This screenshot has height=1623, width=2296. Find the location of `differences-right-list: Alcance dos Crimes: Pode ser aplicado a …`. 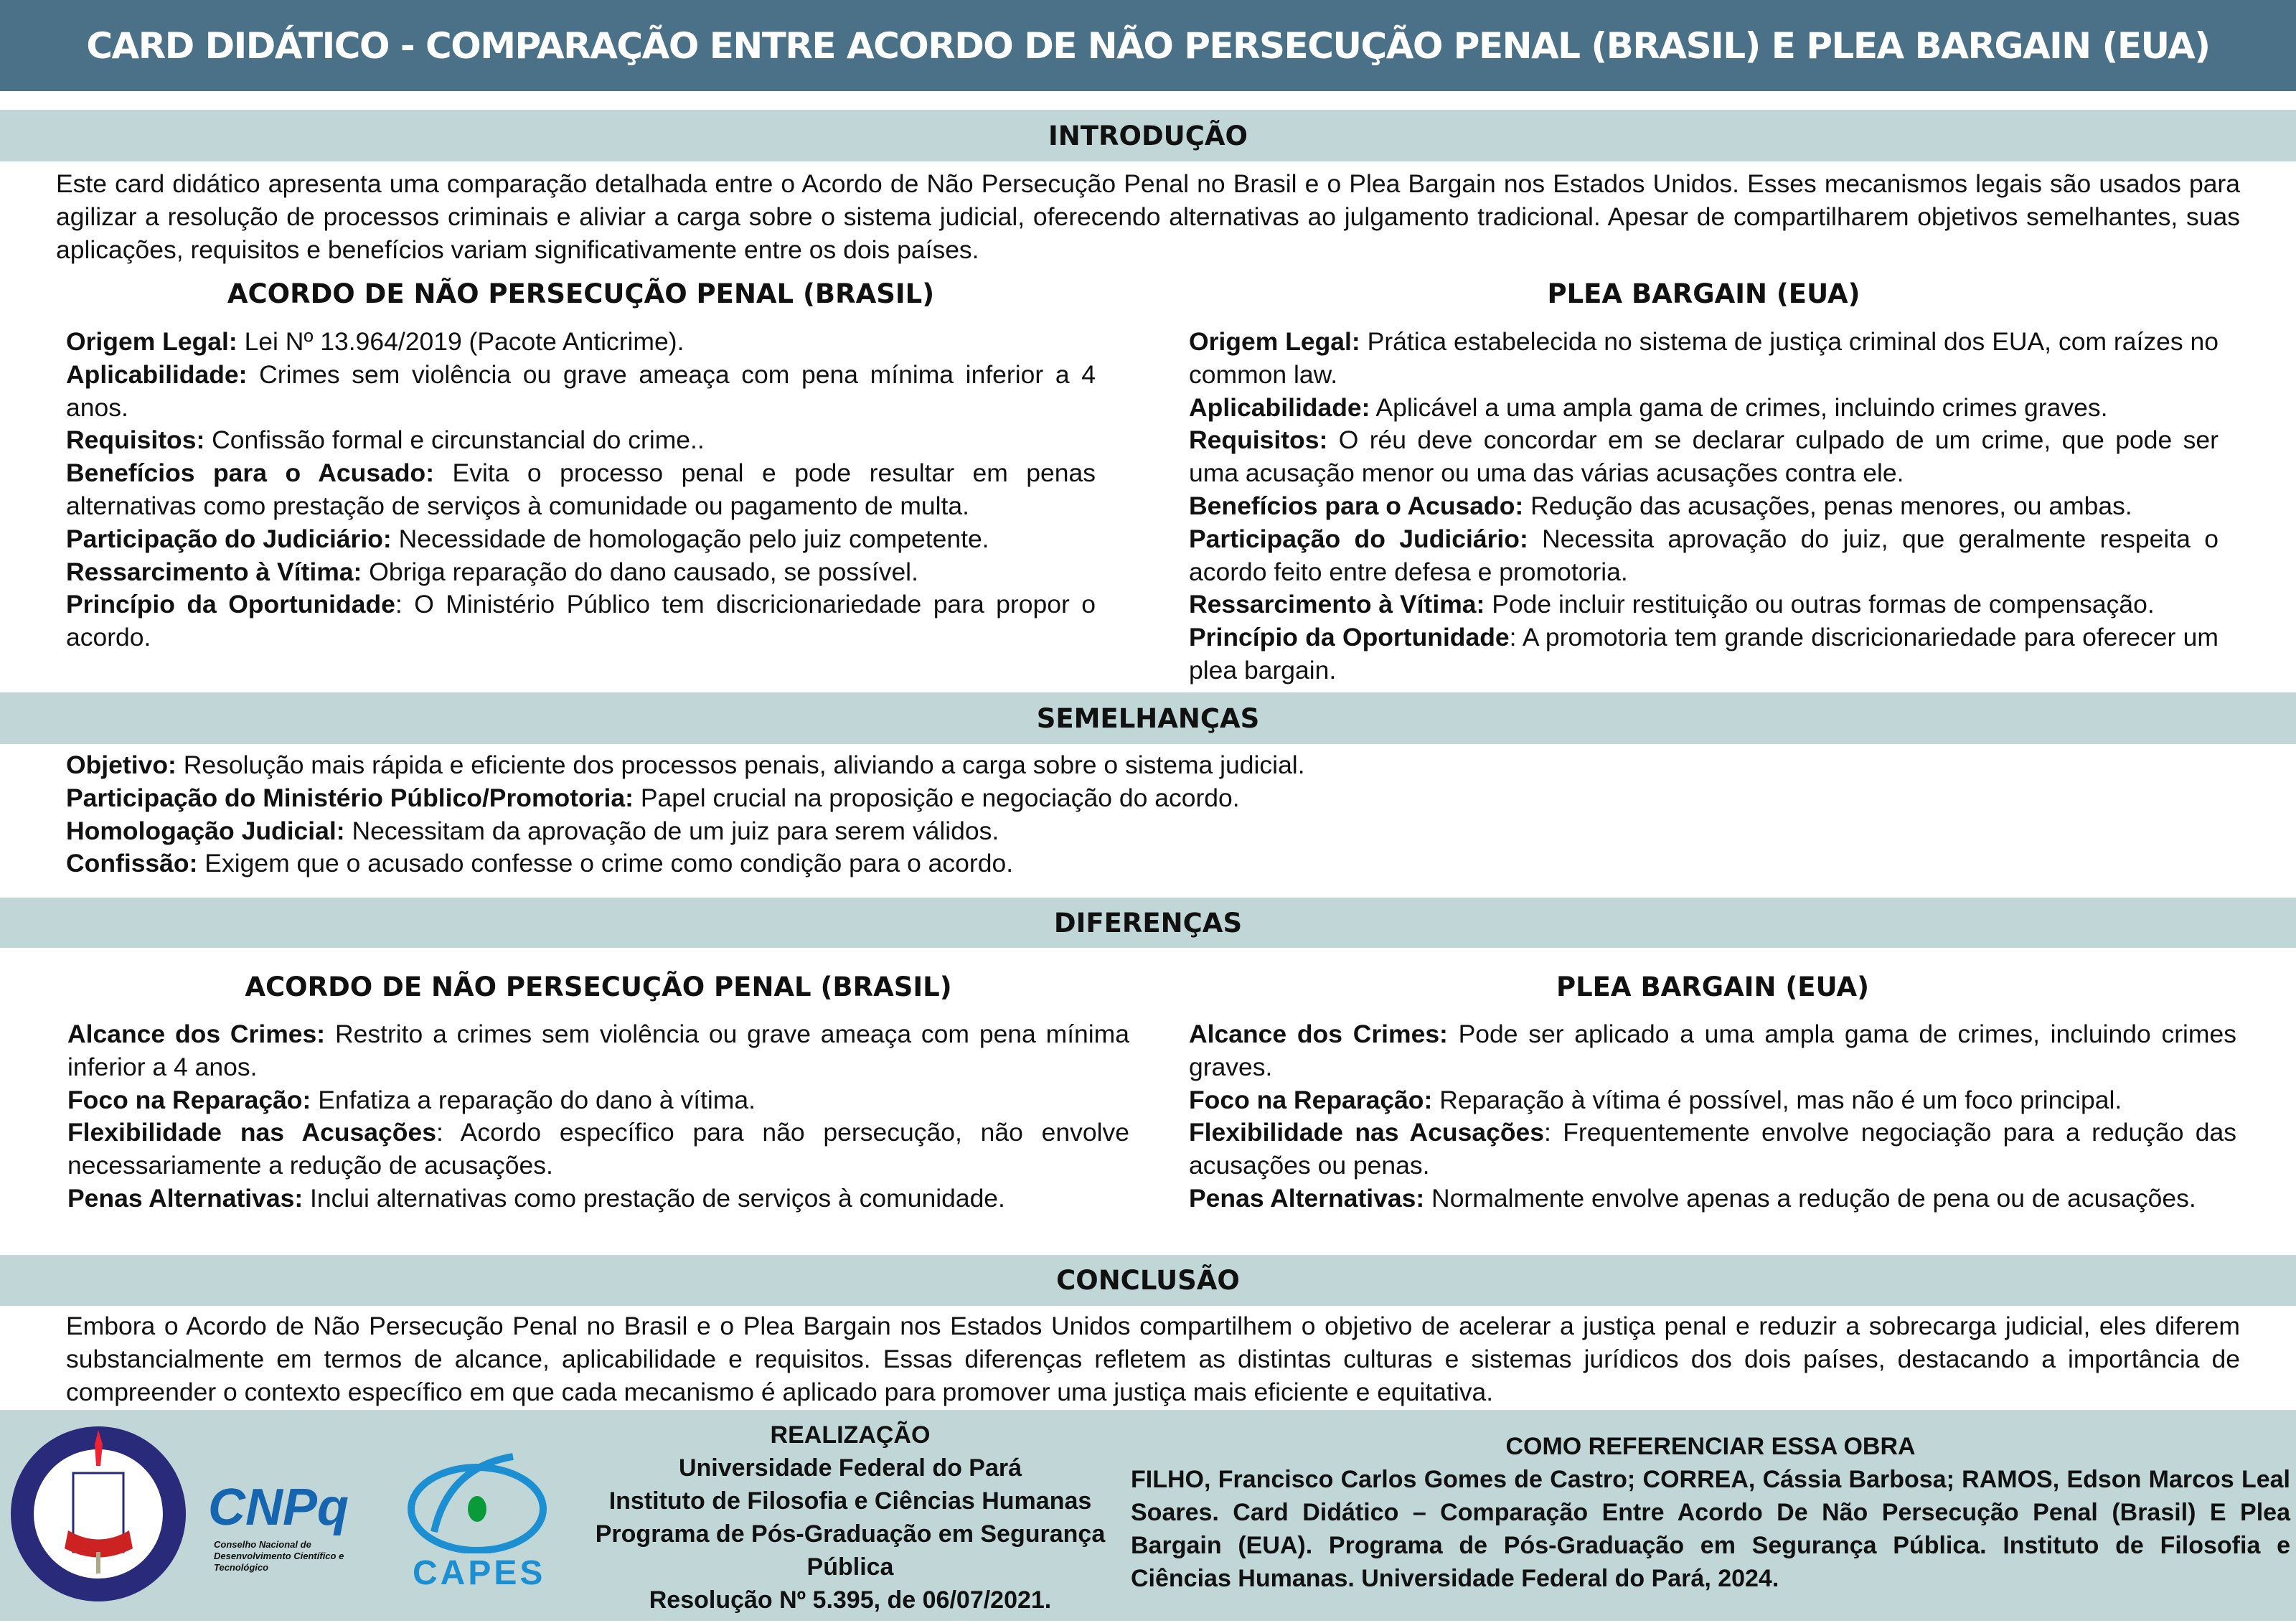

differences-right-list: Alcance dos Crimes: Pode ser aplicado a … is located at coordinates (1713, 1117).